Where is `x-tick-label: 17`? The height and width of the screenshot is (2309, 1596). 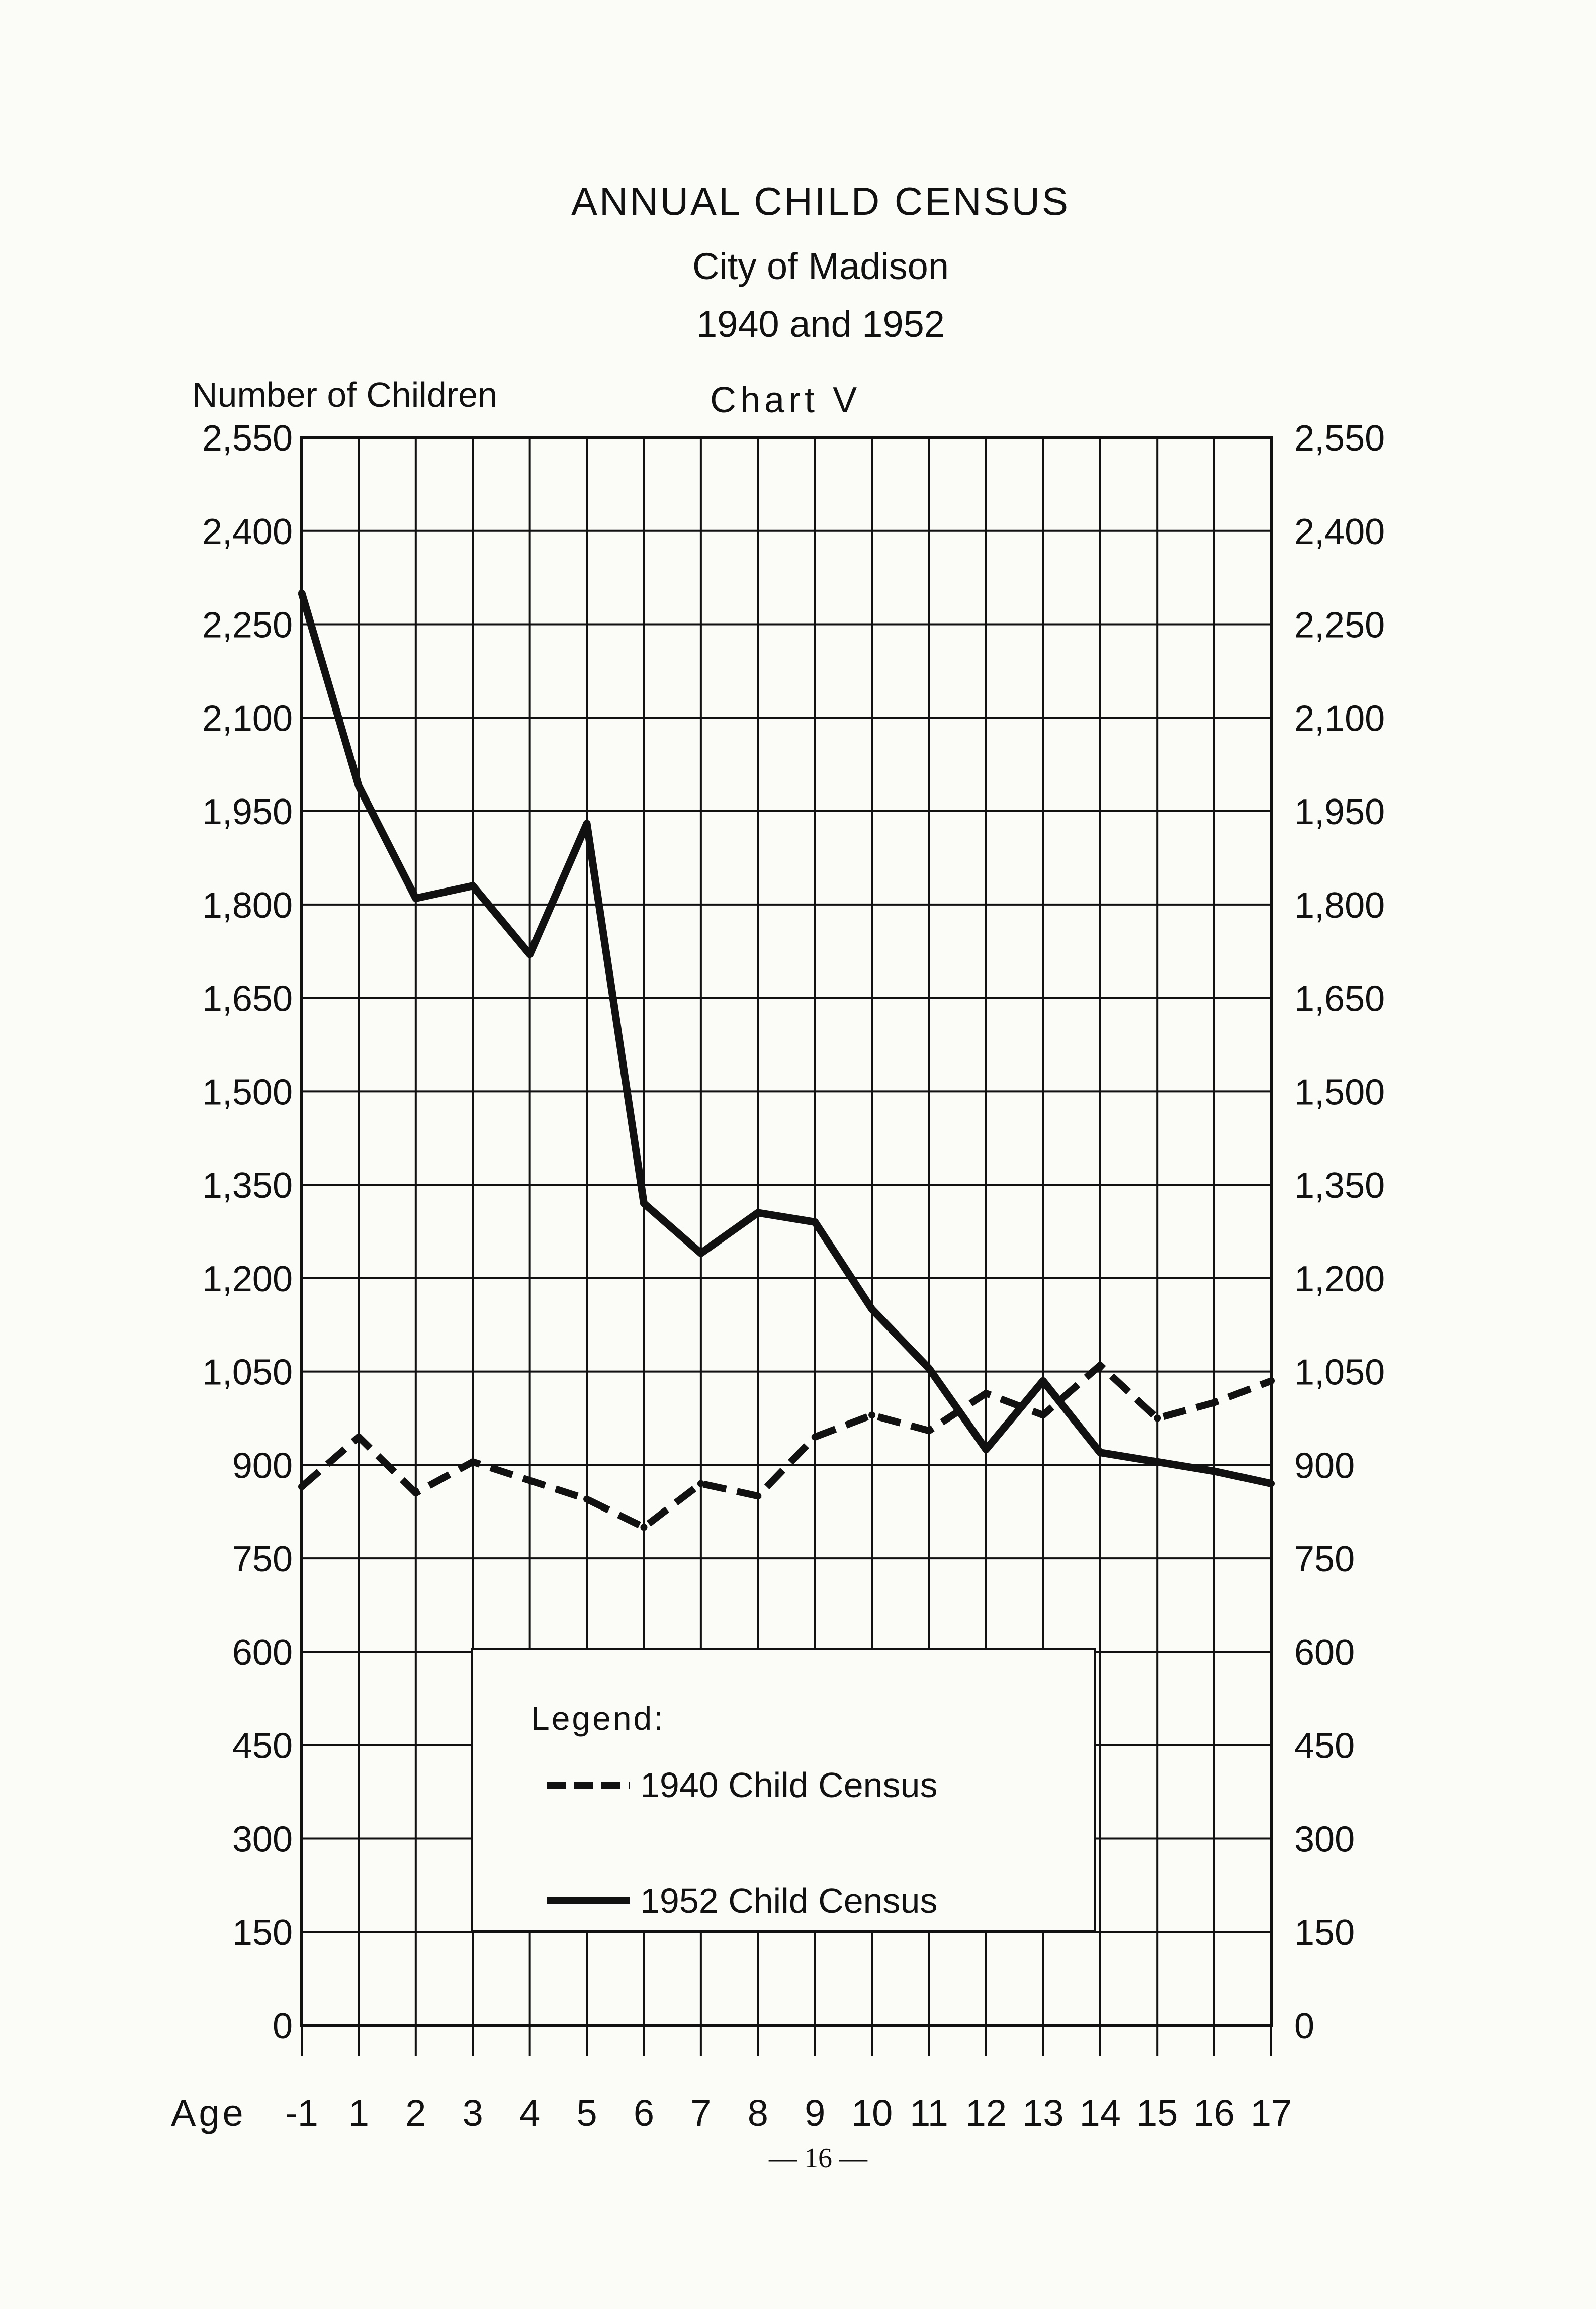 x-tick-label: 17 is located at coordinates (1271, 2113).